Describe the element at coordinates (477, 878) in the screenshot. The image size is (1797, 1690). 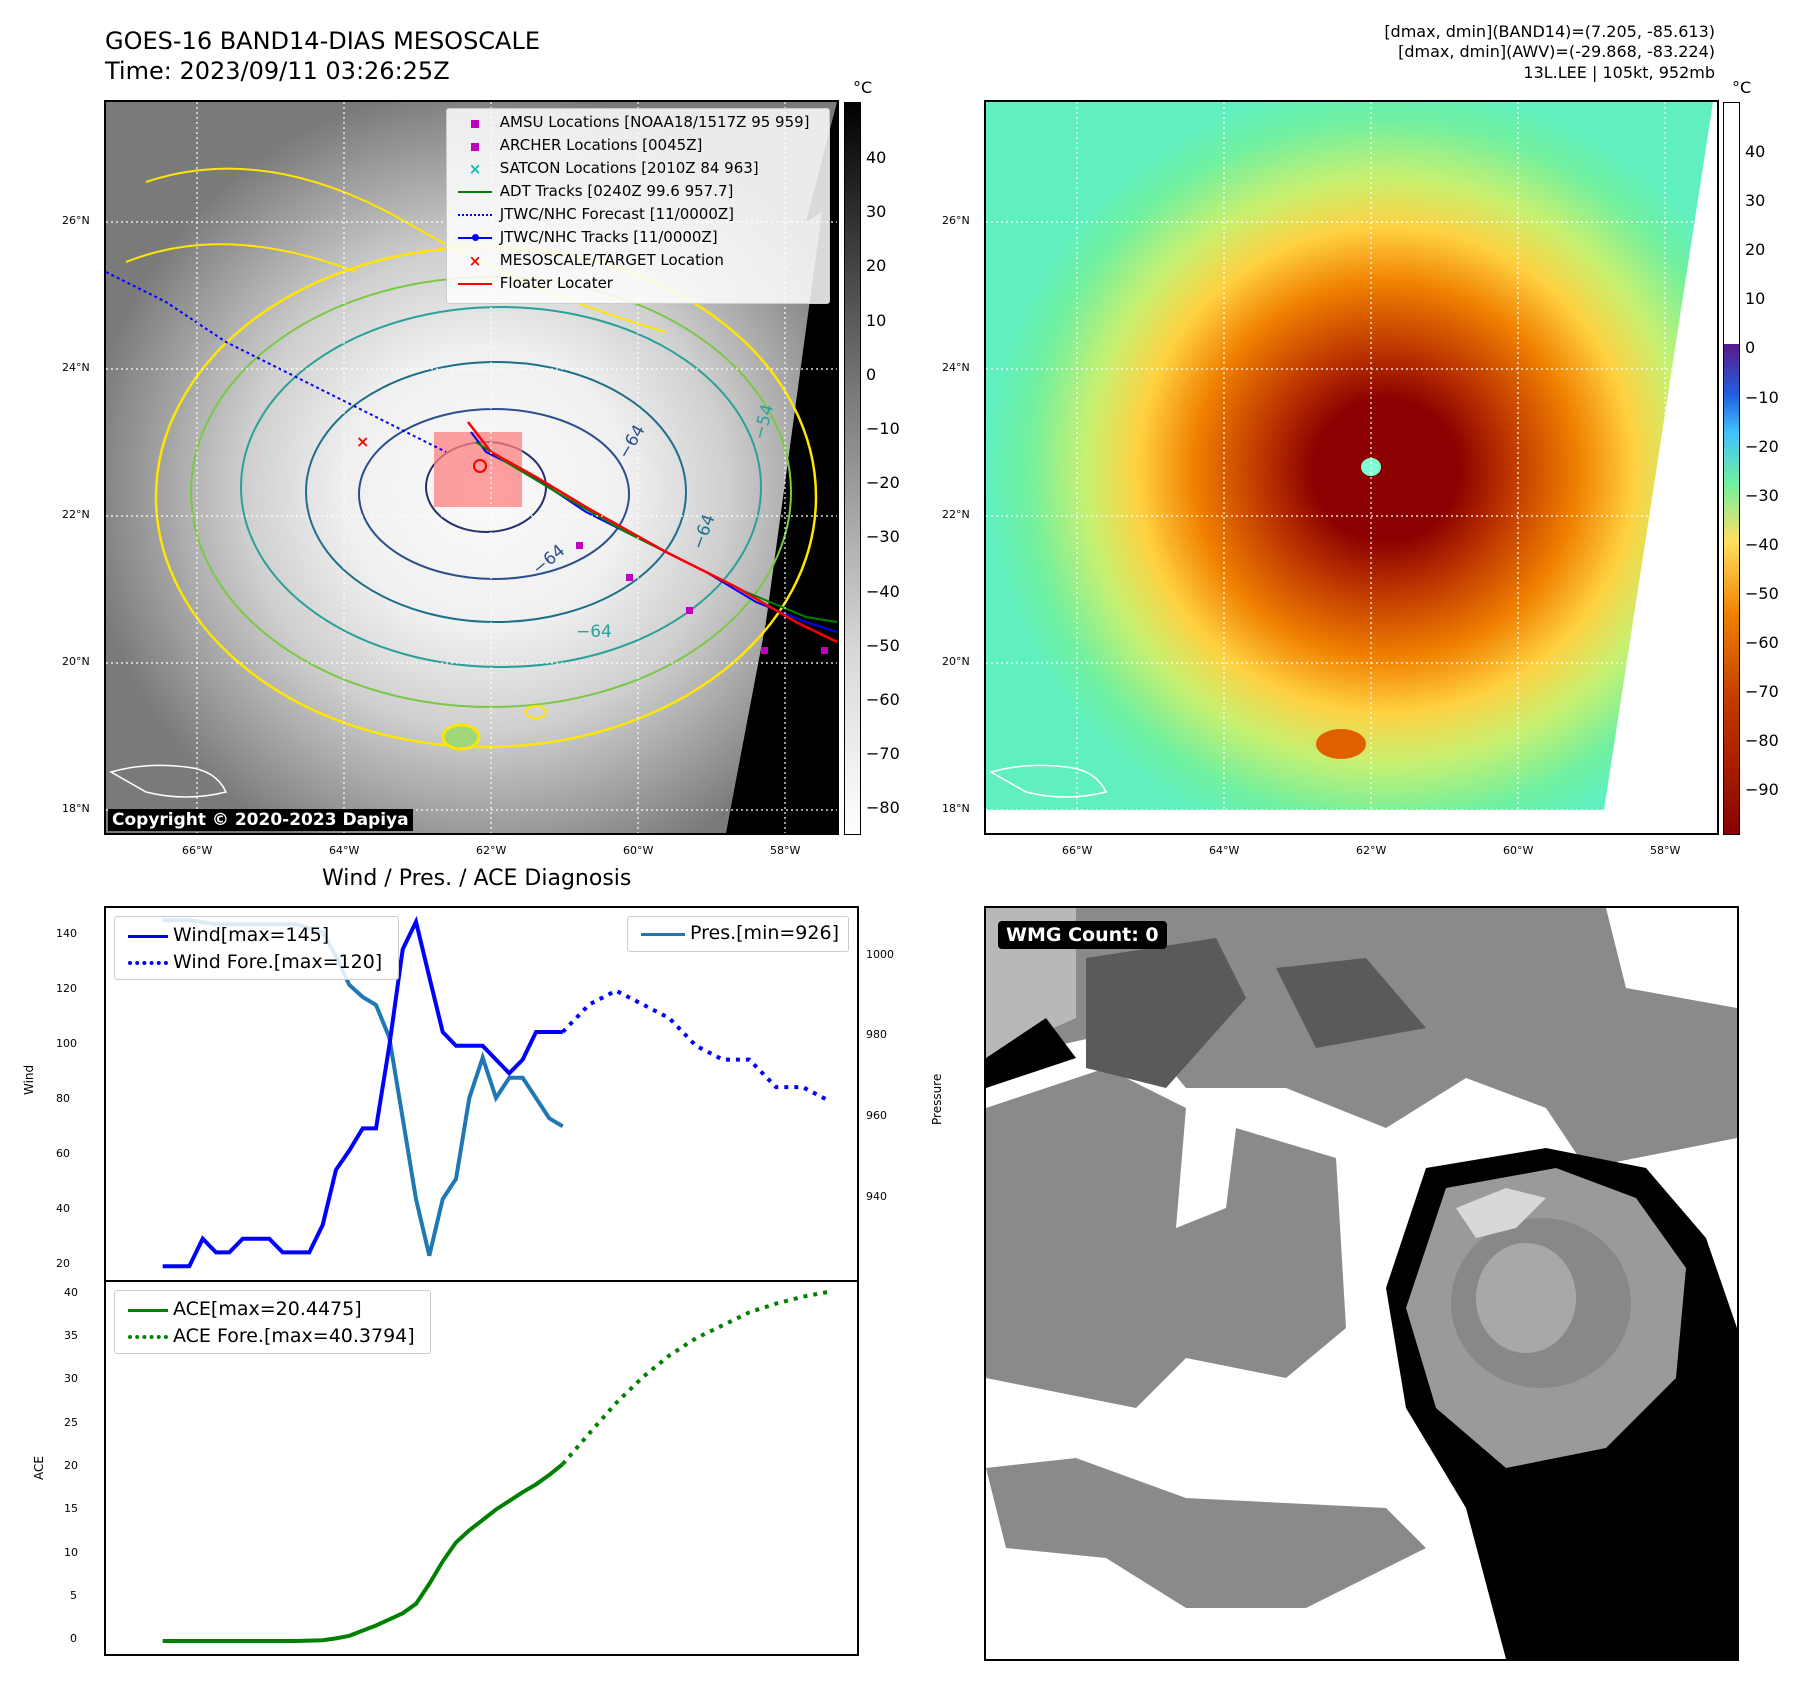
I see `diagnosis-title: Wind / Pres. / ACE Diagnosis` at that location.